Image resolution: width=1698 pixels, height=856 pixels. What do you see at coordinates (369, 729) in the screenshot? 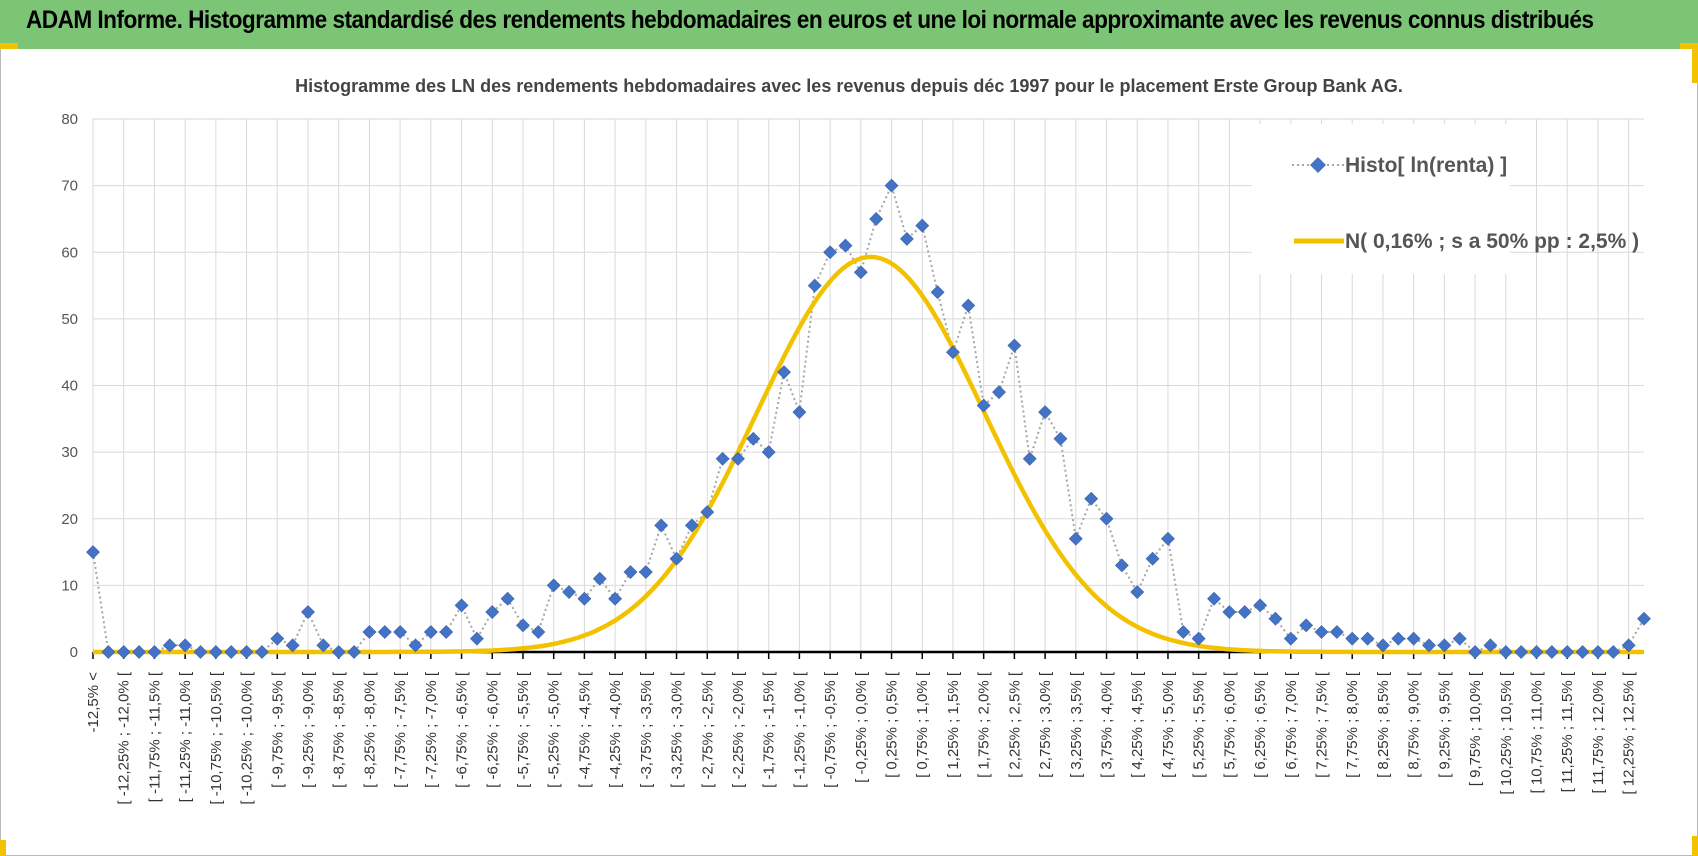
I see `x-tick-label: [ -8,25% ; -8,0% [` at bounding box center [369, 729].